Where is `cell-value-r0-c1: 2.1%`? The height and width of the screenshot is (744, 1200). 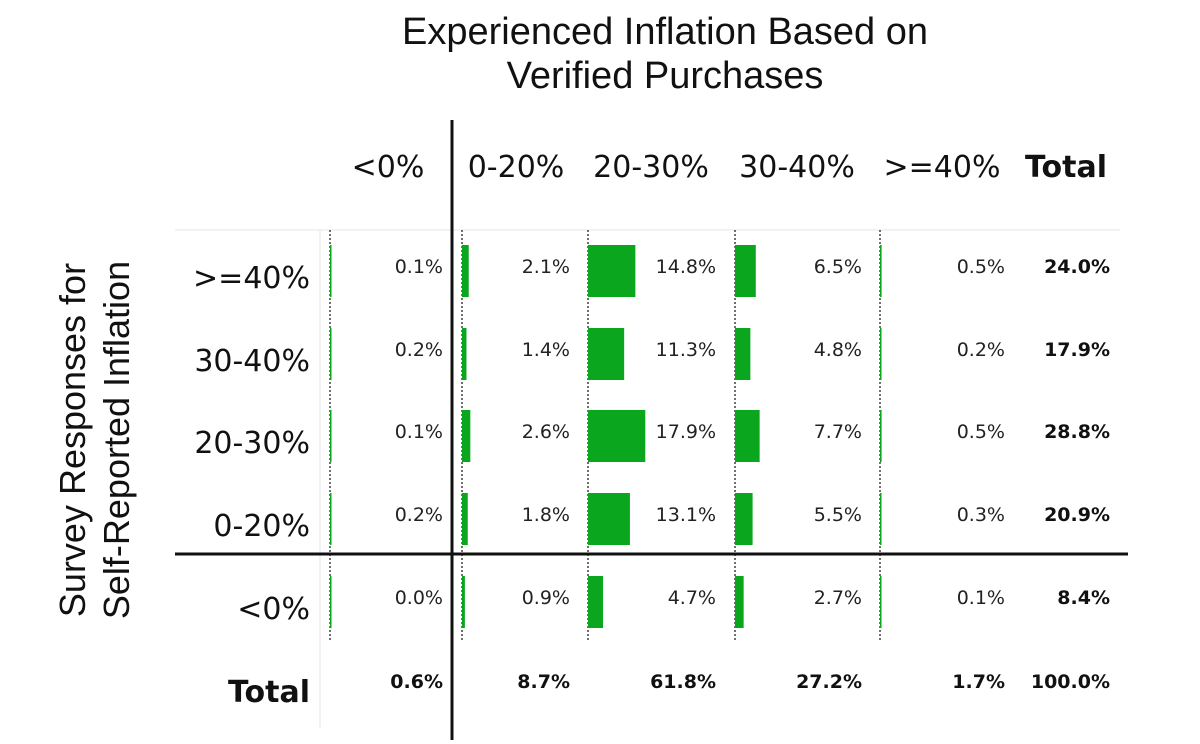 cell-value-r0-c1: 2.1% is located at coordinates (546, 267).